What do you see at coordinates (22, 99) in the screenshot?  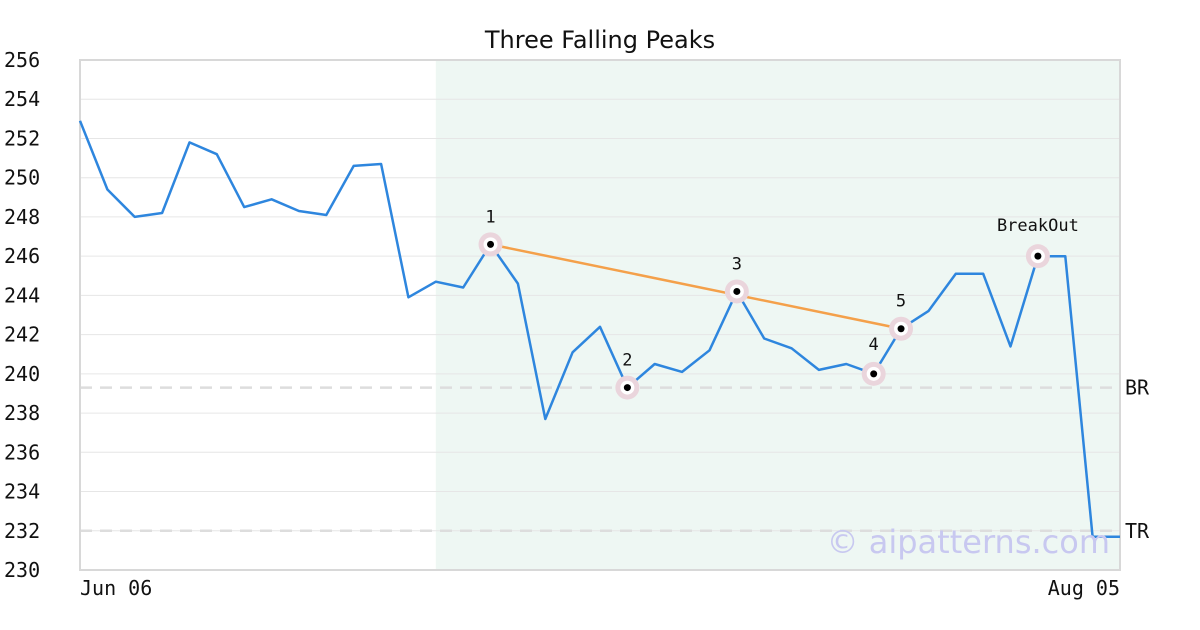 I see `y-tick-label: 254` at bounding box center [22, 99].